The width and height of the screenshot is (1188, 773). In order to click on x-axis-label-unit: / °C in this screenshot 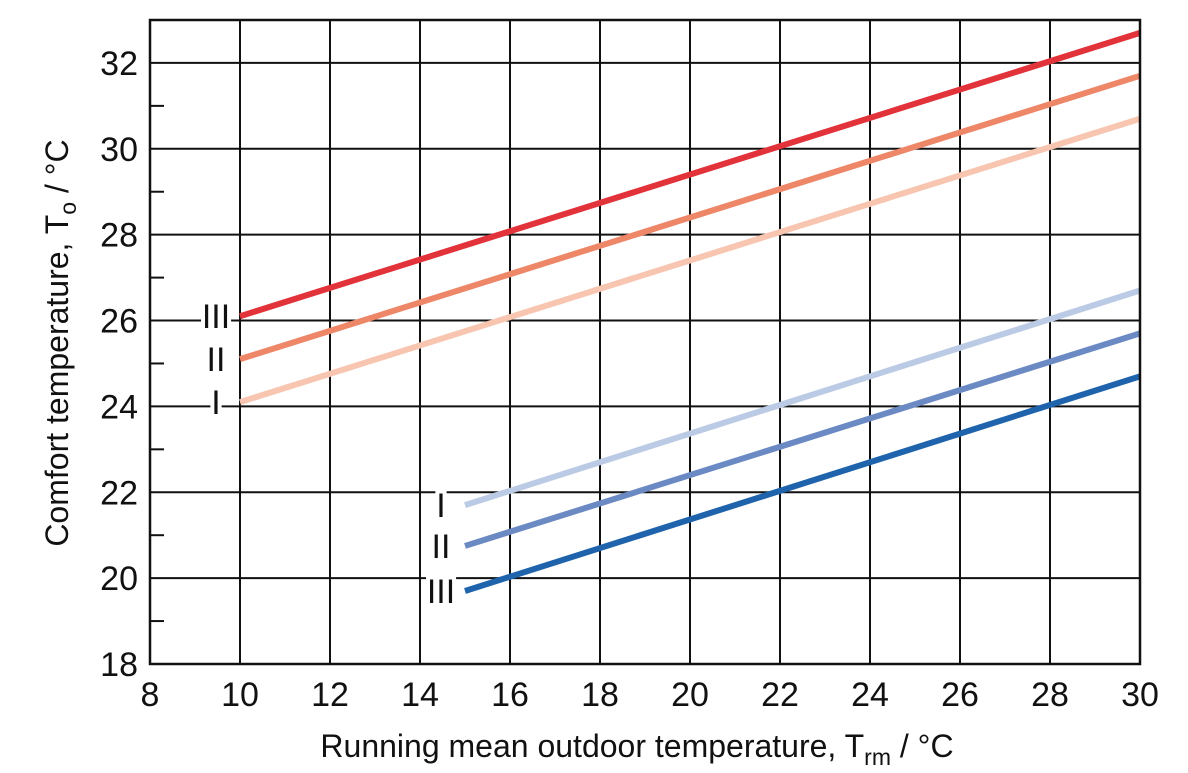, I will do `click(922, 746)`.